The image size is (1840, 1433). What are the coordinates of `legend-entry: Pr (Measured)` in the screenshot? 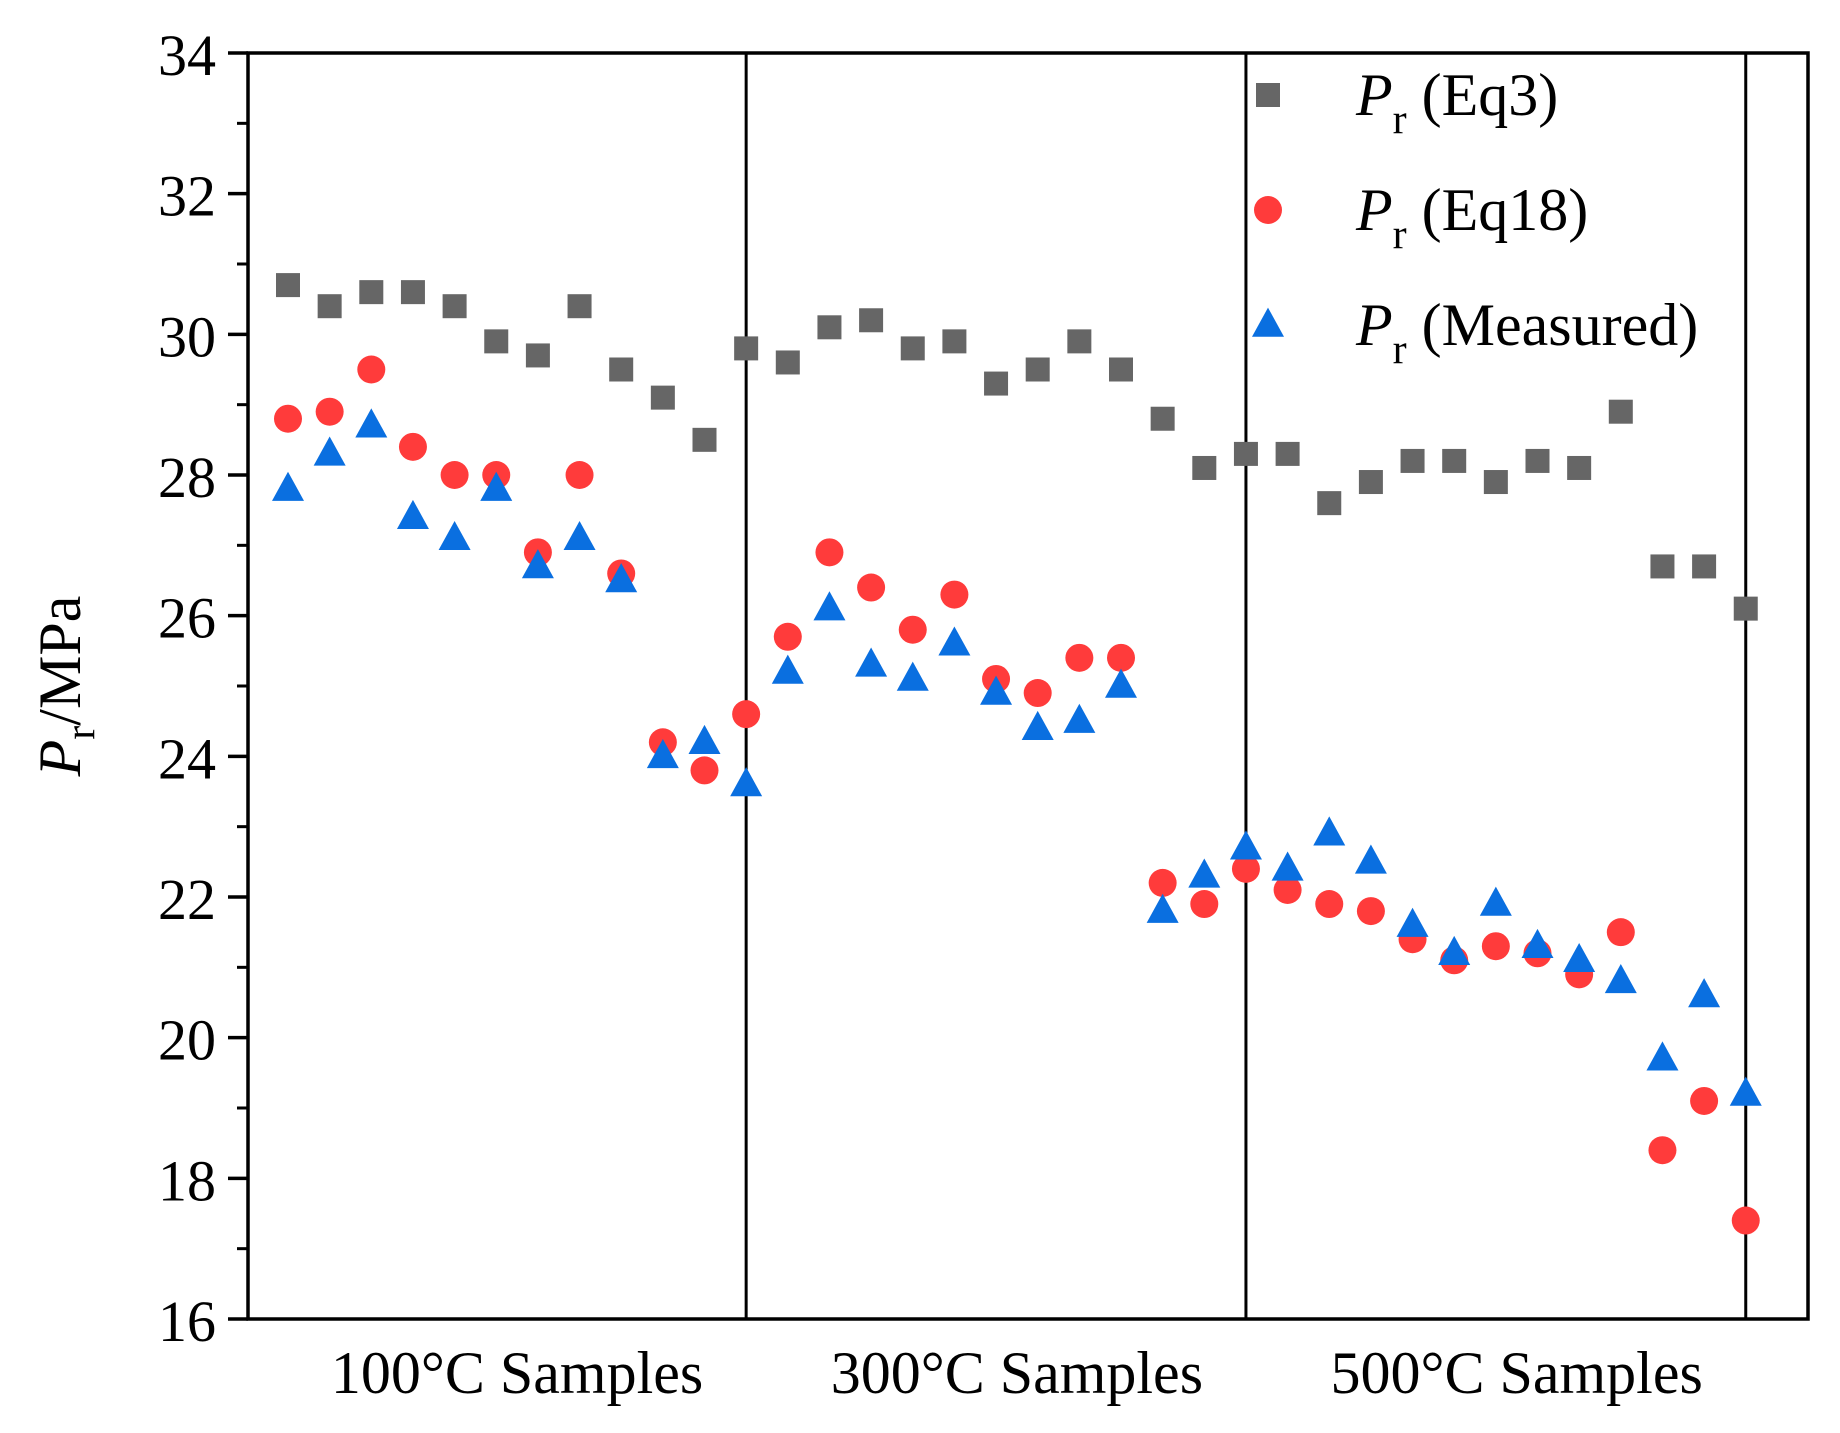 It's located at (1475, 332).